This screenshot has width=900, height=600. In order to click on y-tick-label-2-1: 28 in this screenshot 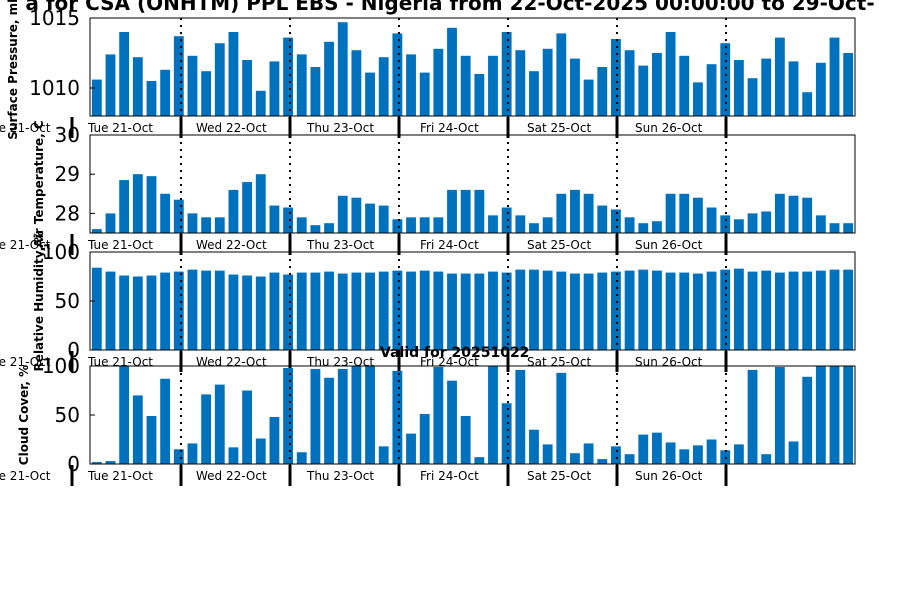, I will do `click(67, 213)`.